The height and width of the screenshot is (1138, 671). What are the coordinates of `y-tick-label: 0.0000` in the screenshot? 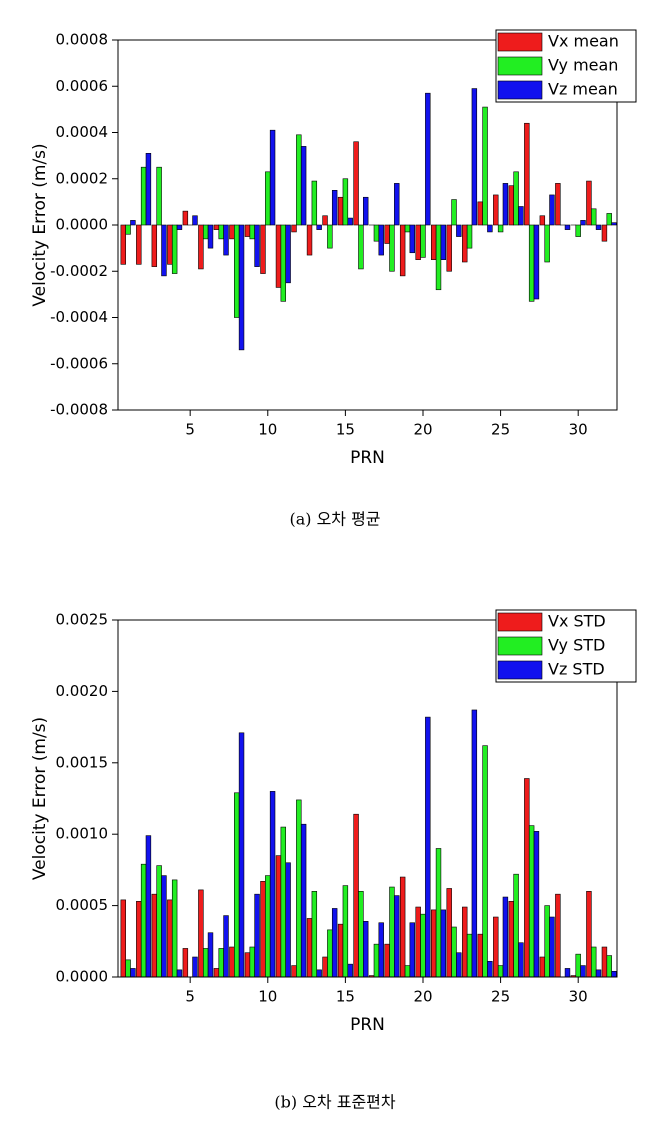 It's located at (82, 225).